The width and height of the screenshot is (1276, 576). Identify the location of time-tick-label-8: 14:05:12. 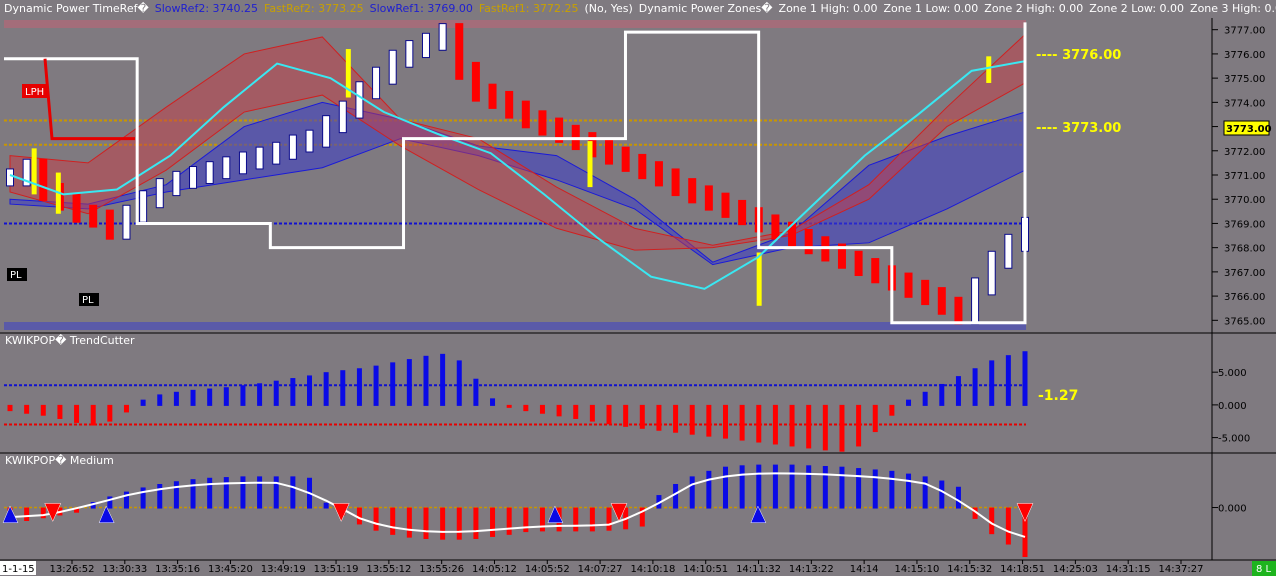
(494, 569).